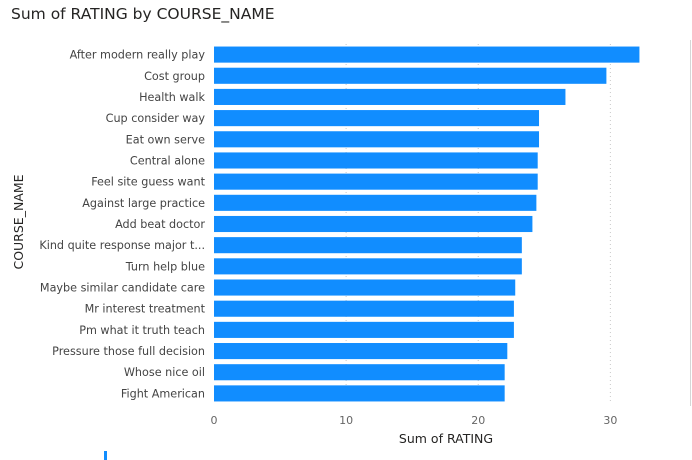 The image size is (692, 460). I want to click on category-label: Health walk, so click(172, 97).